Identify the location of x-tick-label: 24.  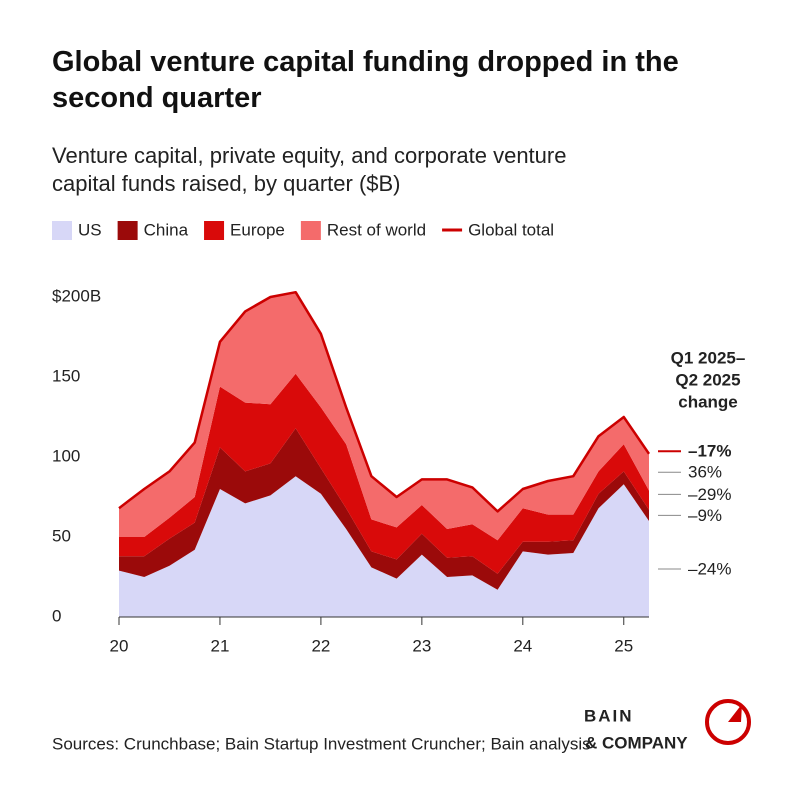
(522, 645).